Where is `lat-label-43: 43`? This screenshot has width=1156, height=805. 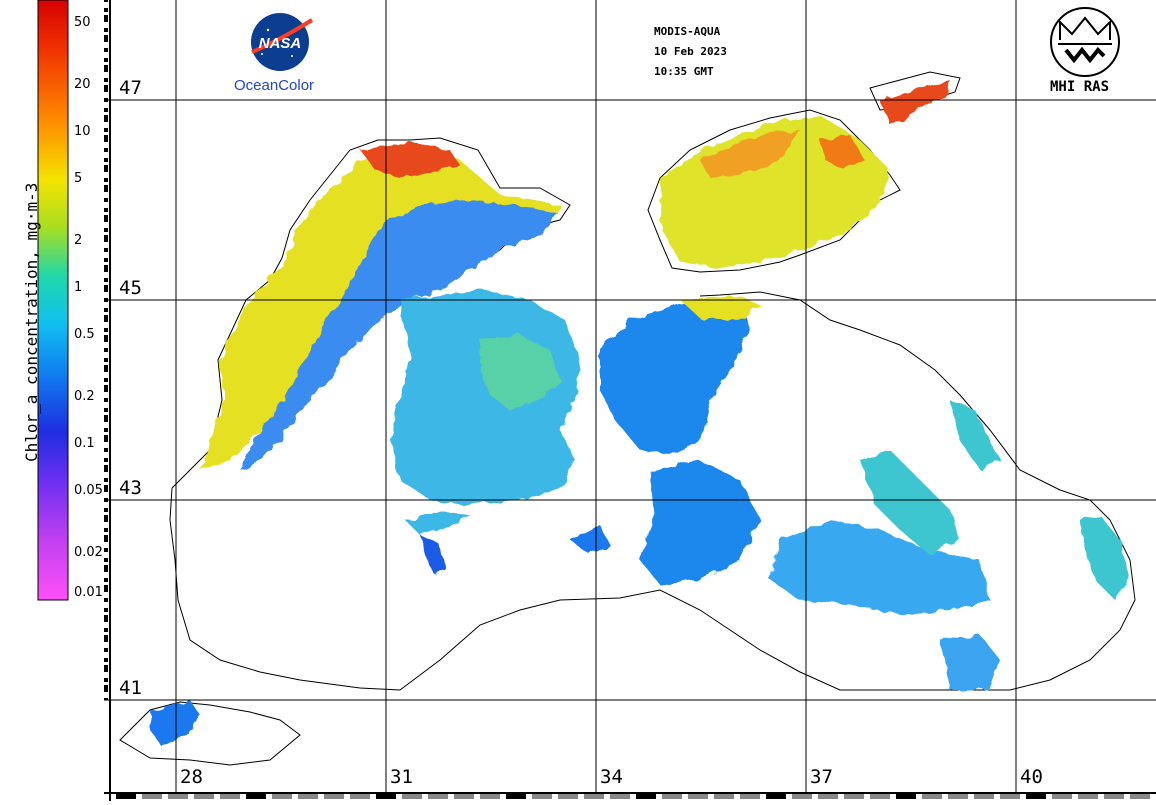
lat-label-43: 43 is located at coordinates (130, 488).